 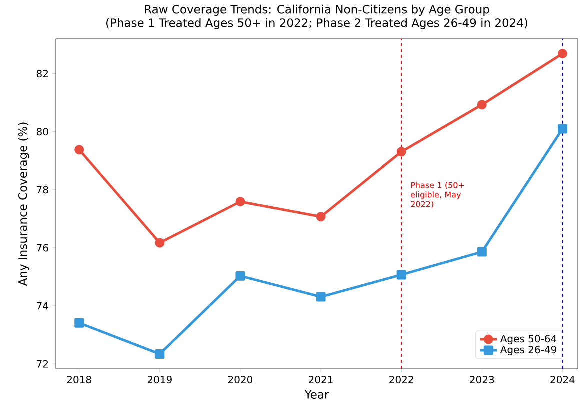 I want to click on chart-title: Raw Coverage Trends: California Non-Citizens by Age Group, so click(x=317, y=10).